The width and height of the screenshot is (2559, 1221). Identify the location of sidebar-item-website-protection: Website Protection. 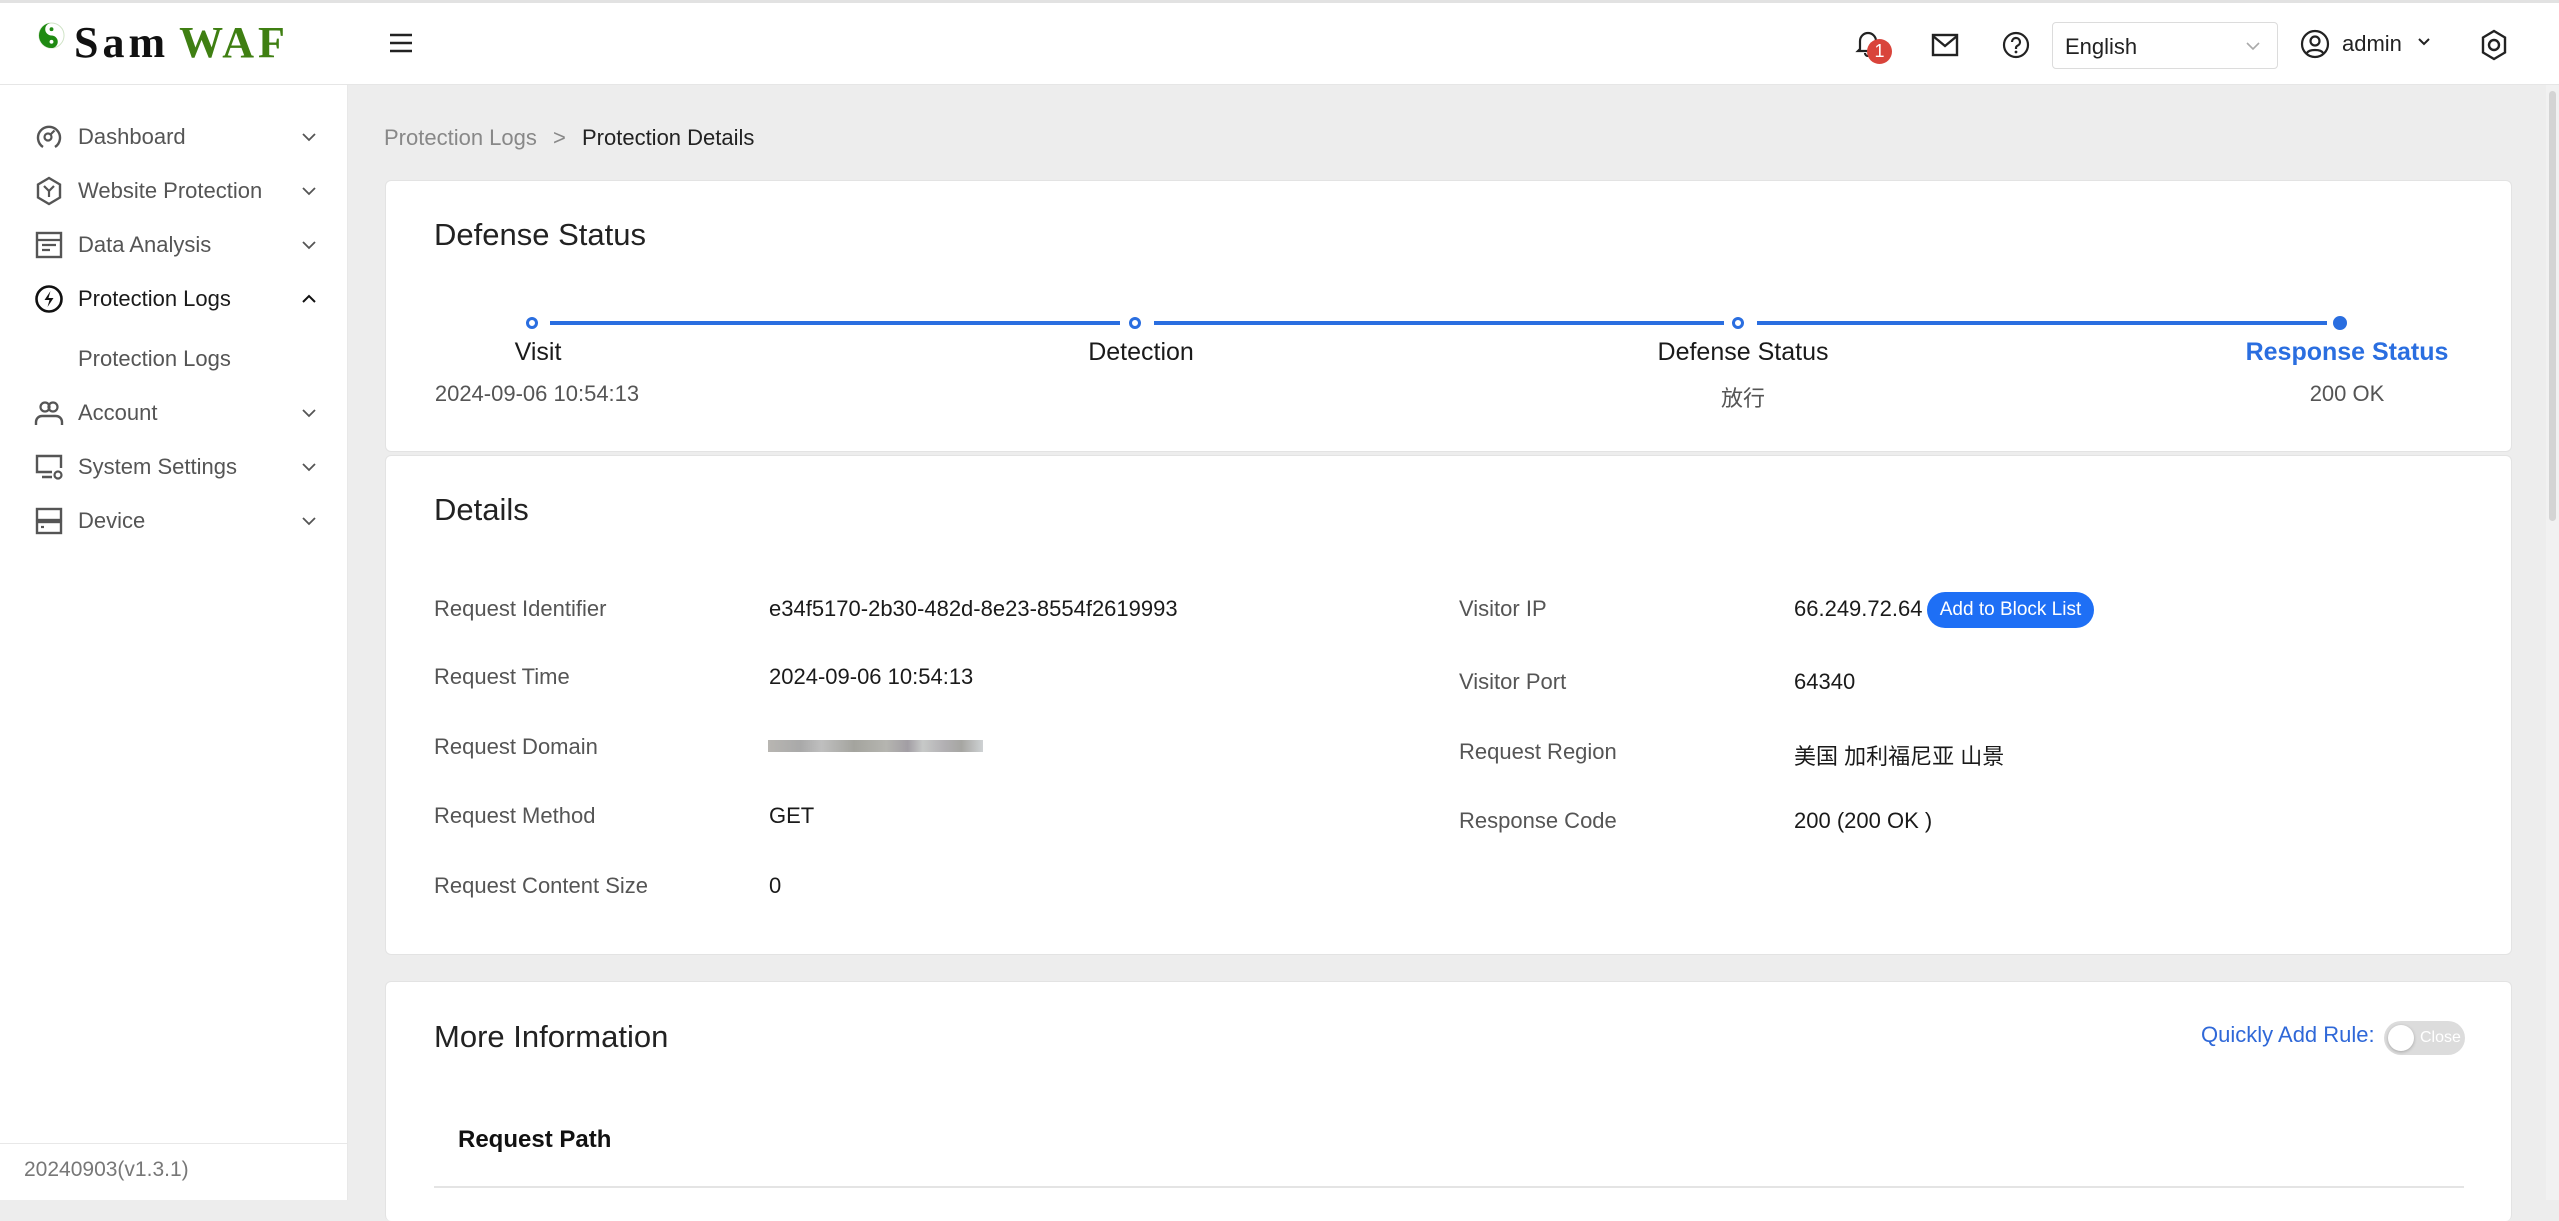
(174, 191).